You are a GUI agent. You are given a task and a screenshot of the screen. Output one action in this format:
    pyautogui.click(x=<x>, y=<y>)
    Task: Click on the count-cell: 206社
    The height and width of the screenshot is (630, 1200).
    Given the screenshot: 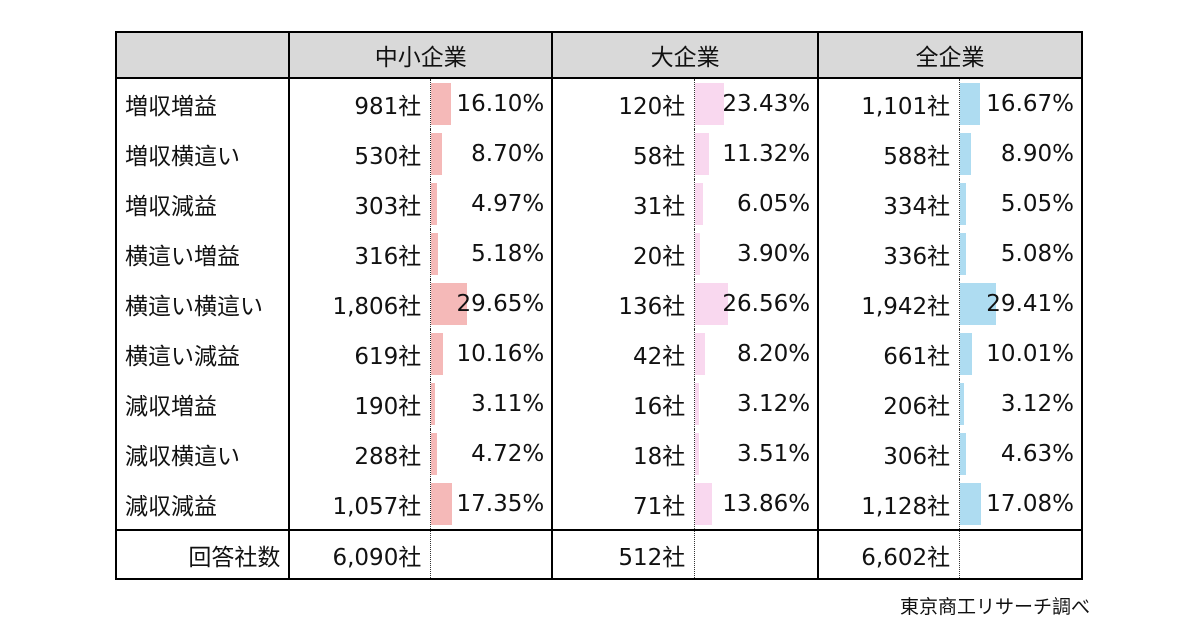 What is the action you would take?
    pyautogui.click(x=917, y=407)
    